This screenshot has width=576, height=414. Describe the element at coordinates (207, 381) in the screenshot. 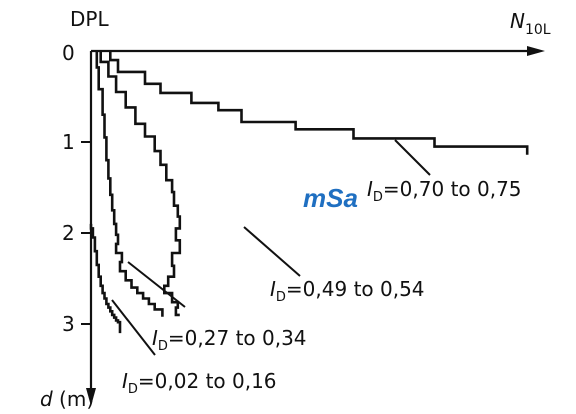

I see `series-label-text: =0,02 to 0,16` at that location.